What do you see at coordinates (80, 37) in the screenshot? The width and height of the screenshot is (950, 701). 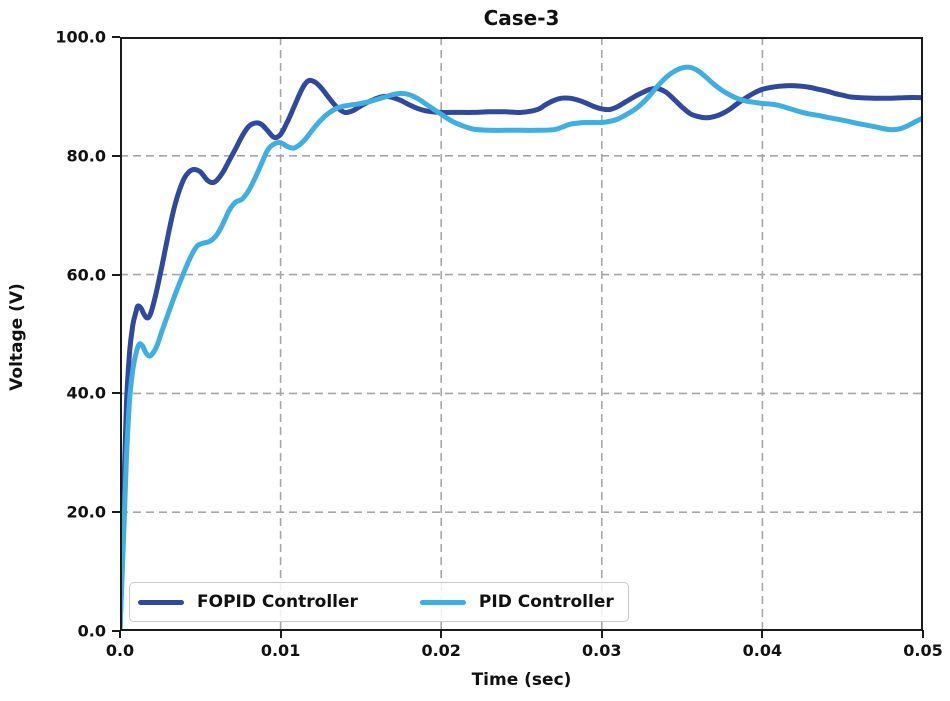 I see `y-tick-label: 100.0` at bounding box center [80, 37].